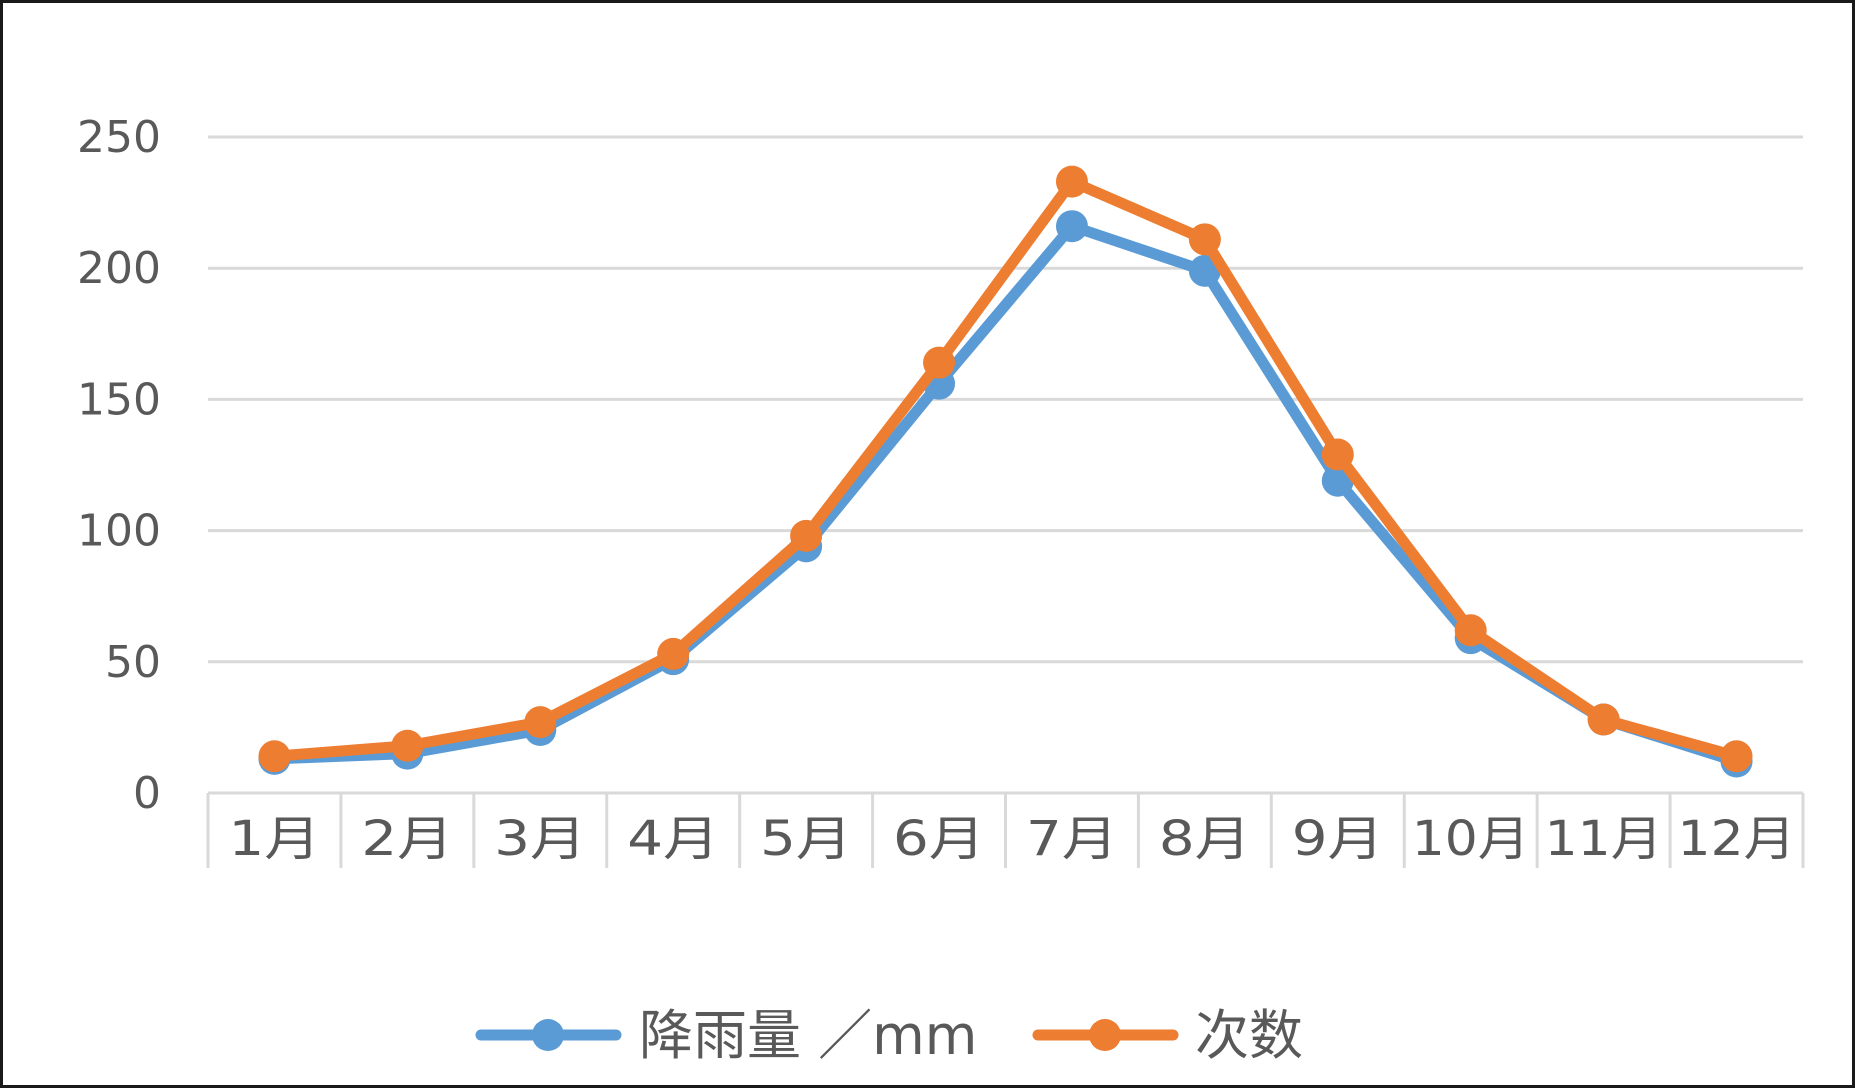 The image size is (1855, 1091). What do you see at coordinates (808, 1035) in the screenshot?
I see `legend-label: 降雨量 ／mm` at bounding box center [808, 1035].